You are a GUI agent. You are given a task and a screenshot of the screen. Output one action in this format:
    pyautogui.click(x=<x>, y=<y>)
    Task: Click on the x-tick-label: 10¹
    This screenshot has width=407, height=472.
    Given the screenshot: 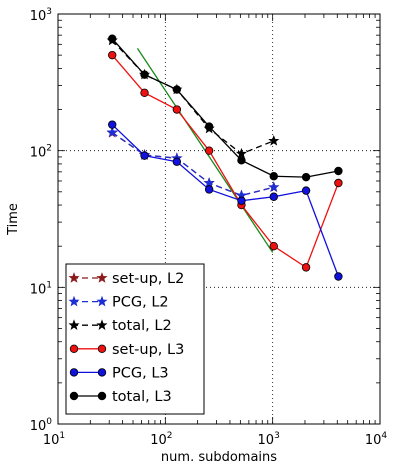 What is the action you would take?
    pyautogui.click(x=54, y=439)
    